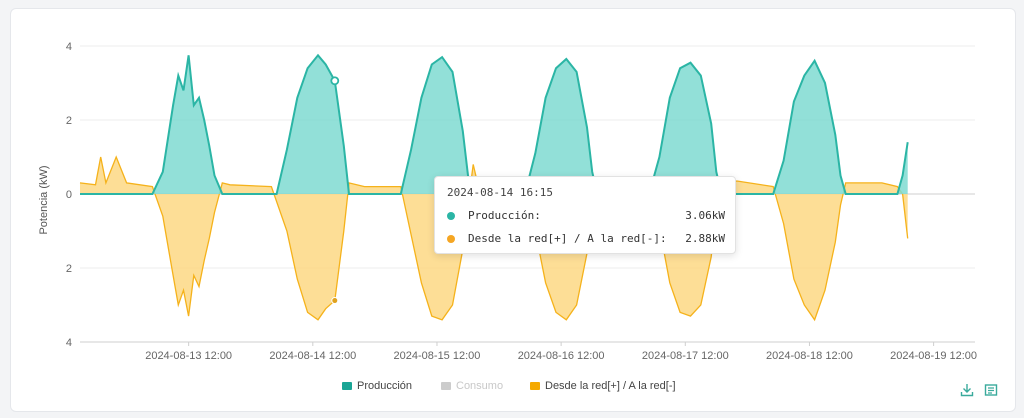  Describe the element at coordinates (705, 238) in the screenshot. I see `tooltip-value: 2.88kW` at that location.